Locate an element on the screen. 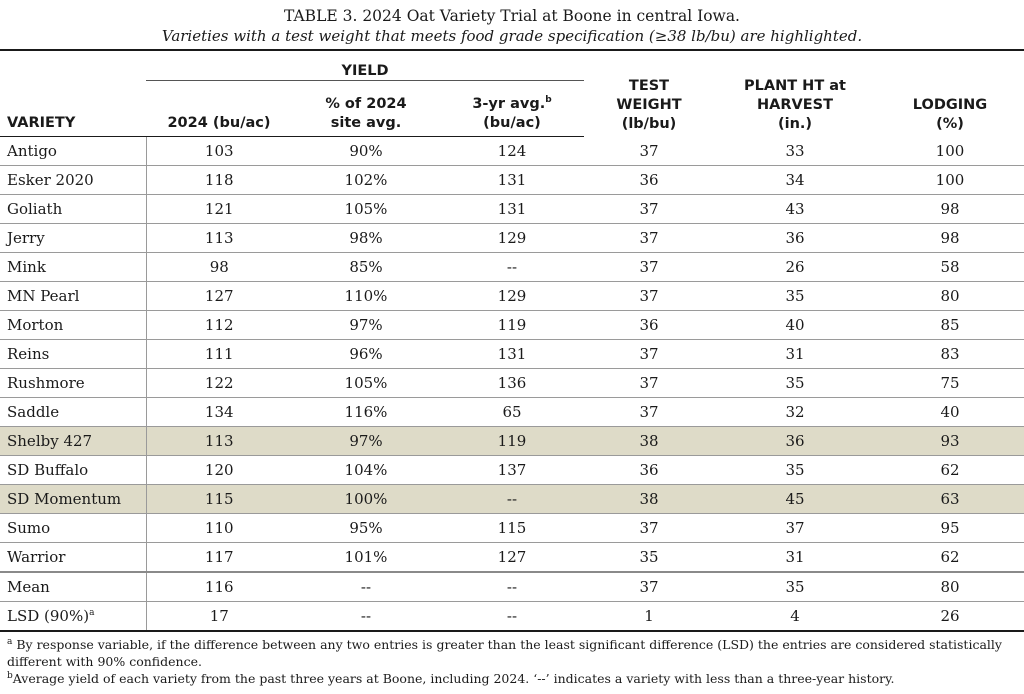  yield-2024-cell: 122 is located at coordinates (219, 383).